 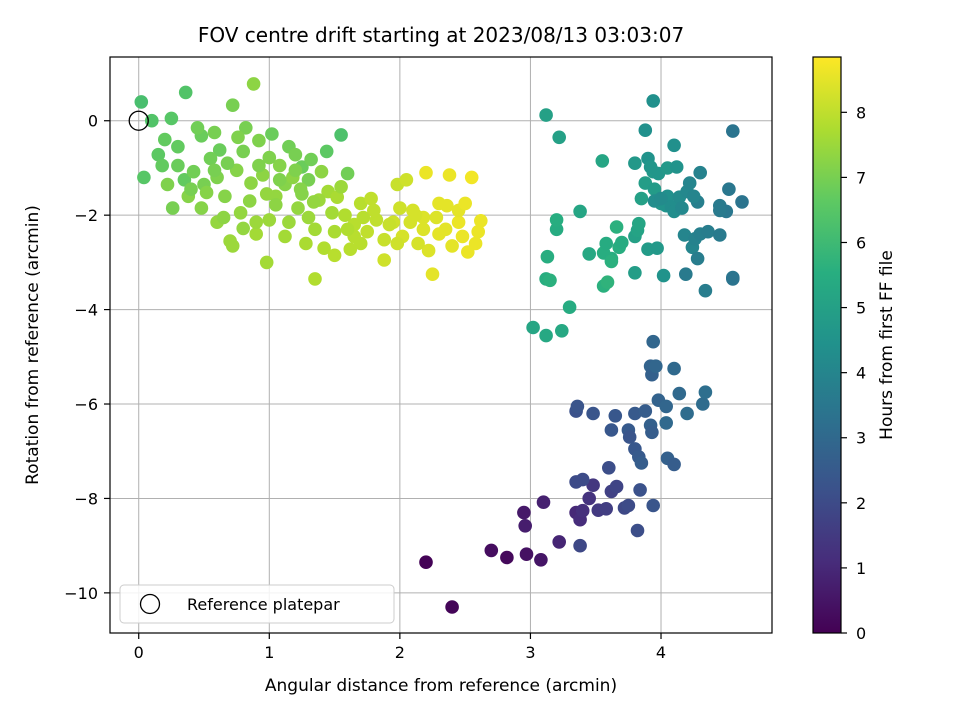 What do you see at coordinates (257, 604) in the screenshot?
I see `legend-box` at bounding box center [257, 604].